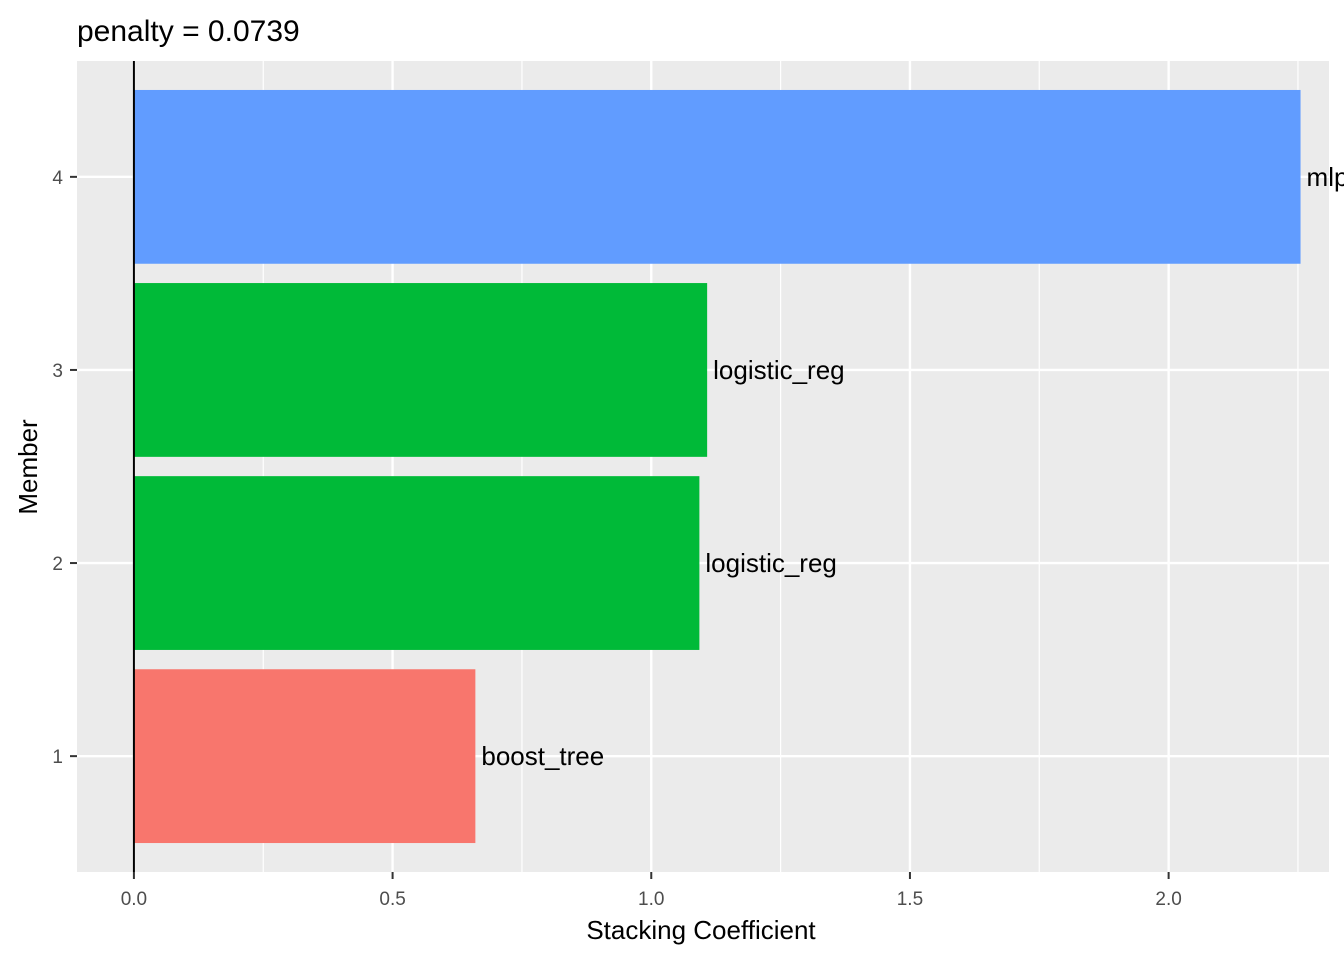  What do you see at coordinates (57, 757) in the screenshot?
I see `y-tick-label: 1` at bounding box center [57, 757].